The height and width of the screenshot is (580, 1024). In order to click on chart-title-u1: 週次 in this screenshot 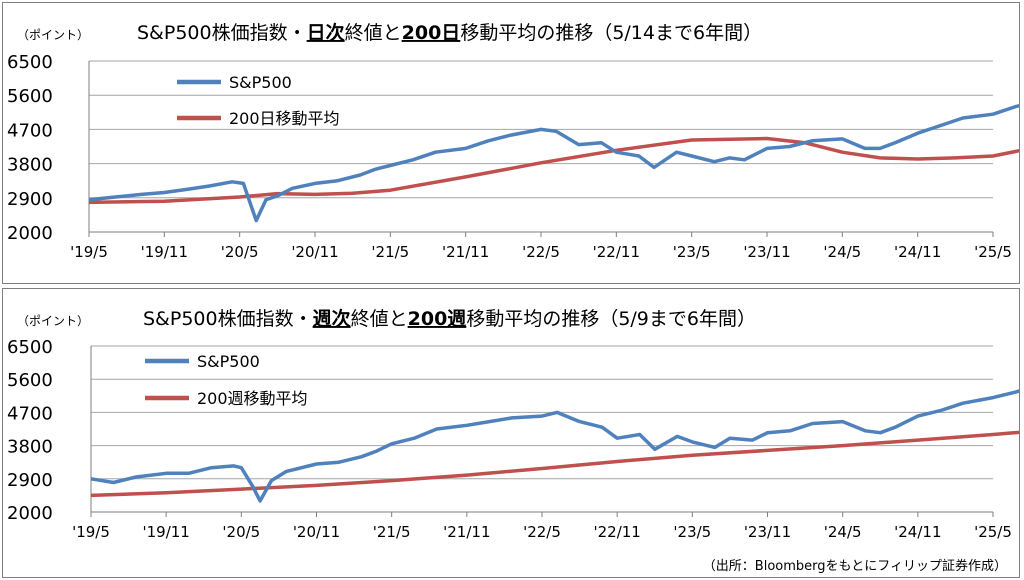, I will do `click(332, 318)`.